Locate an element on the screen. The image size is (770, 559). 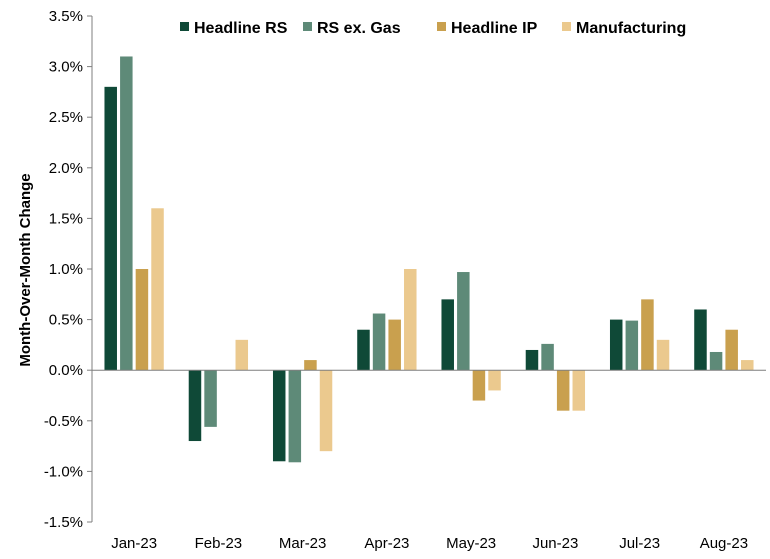
x-tick-label: Jun-23 is located at coordinates (555, 543).